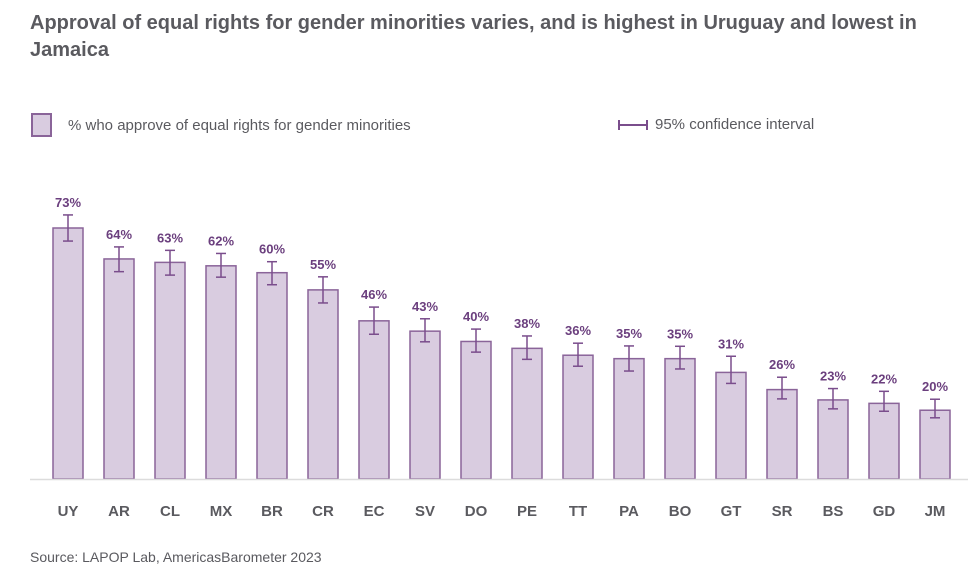 This screenshot has width=975, height=575. I want to click on x-tick-label-cl: CL, so click(170, 511).